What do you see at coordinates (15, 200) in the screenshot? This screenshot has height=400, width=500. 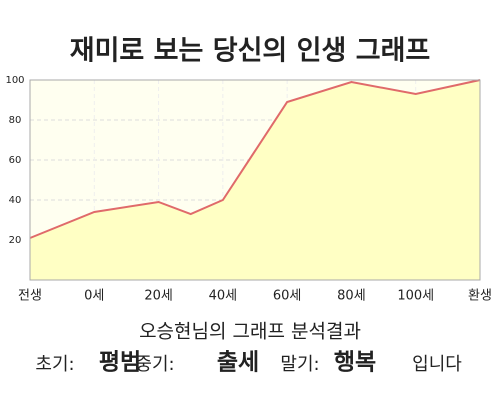 I see `y-tick-label: 40` at bounding box center [15, 200].